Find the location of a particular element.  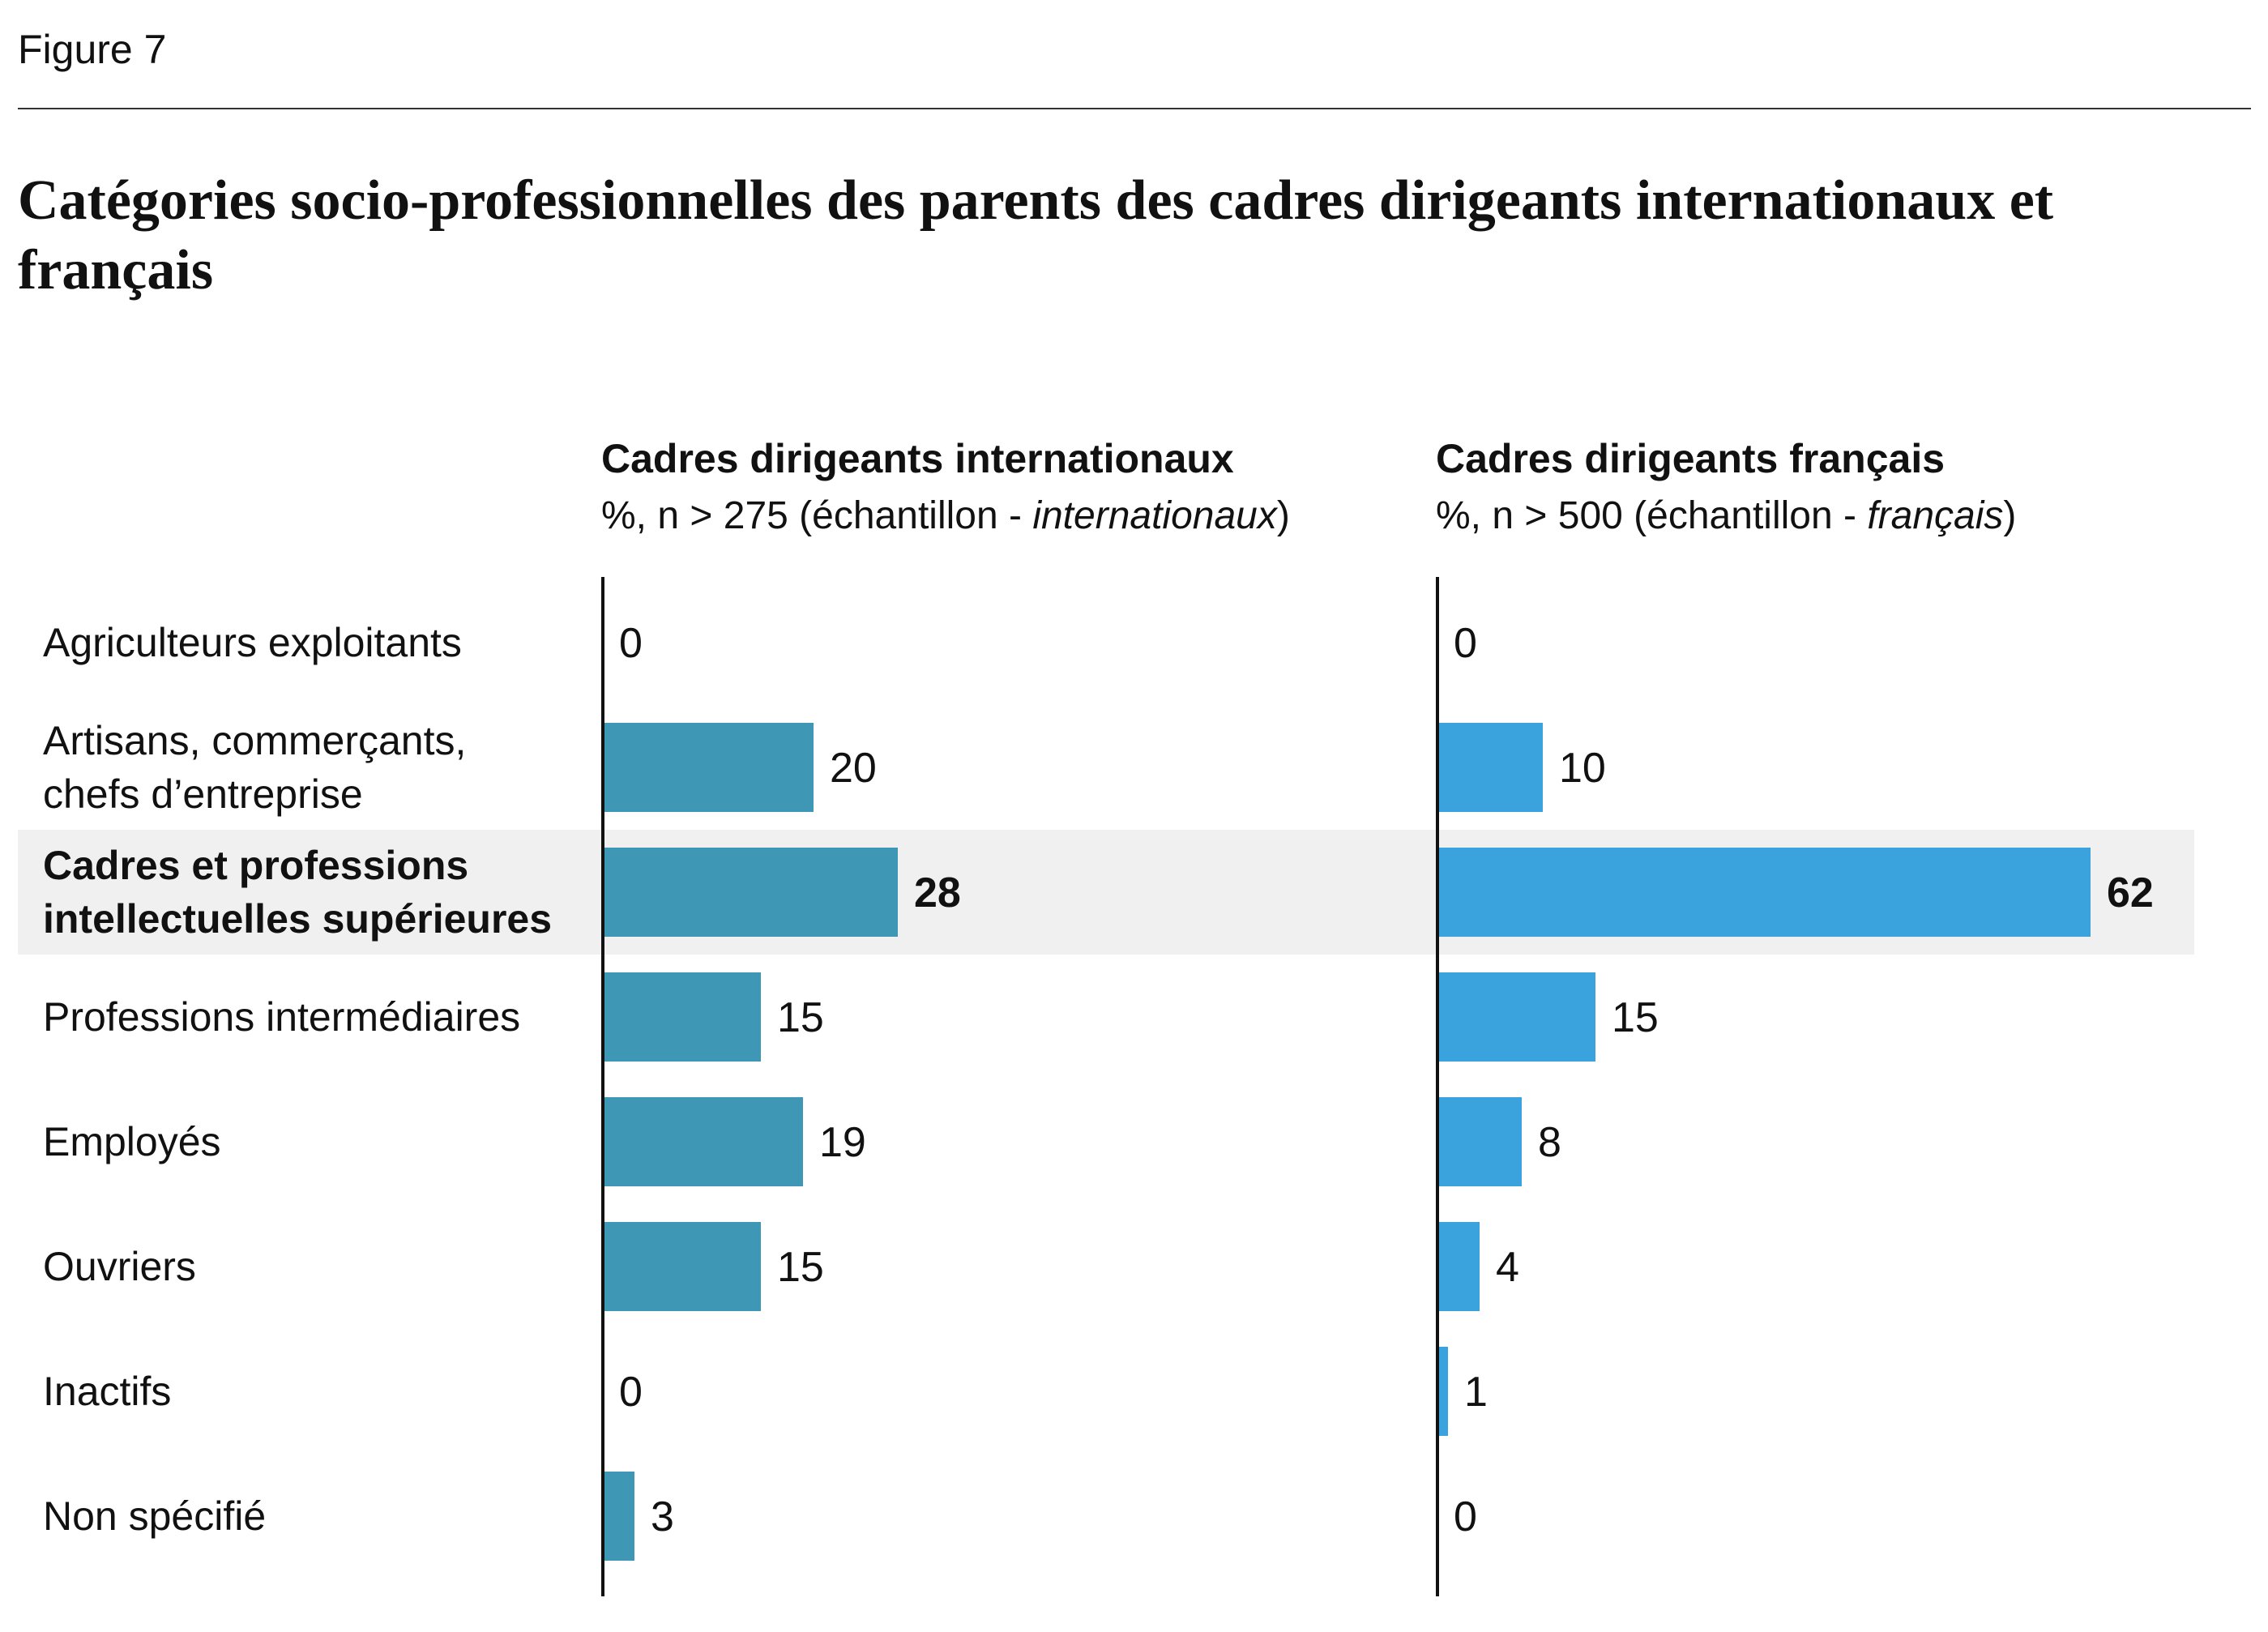

category-label: Ouvriers is located at coordinates (119, 1266).